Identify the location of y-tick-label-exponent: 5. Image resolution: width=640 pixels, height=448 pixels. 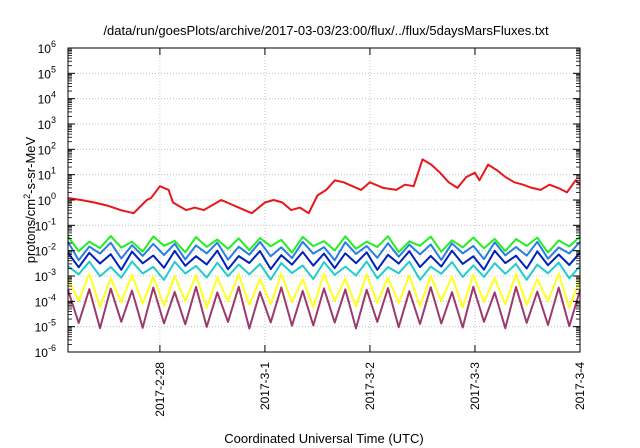
(53, 69).